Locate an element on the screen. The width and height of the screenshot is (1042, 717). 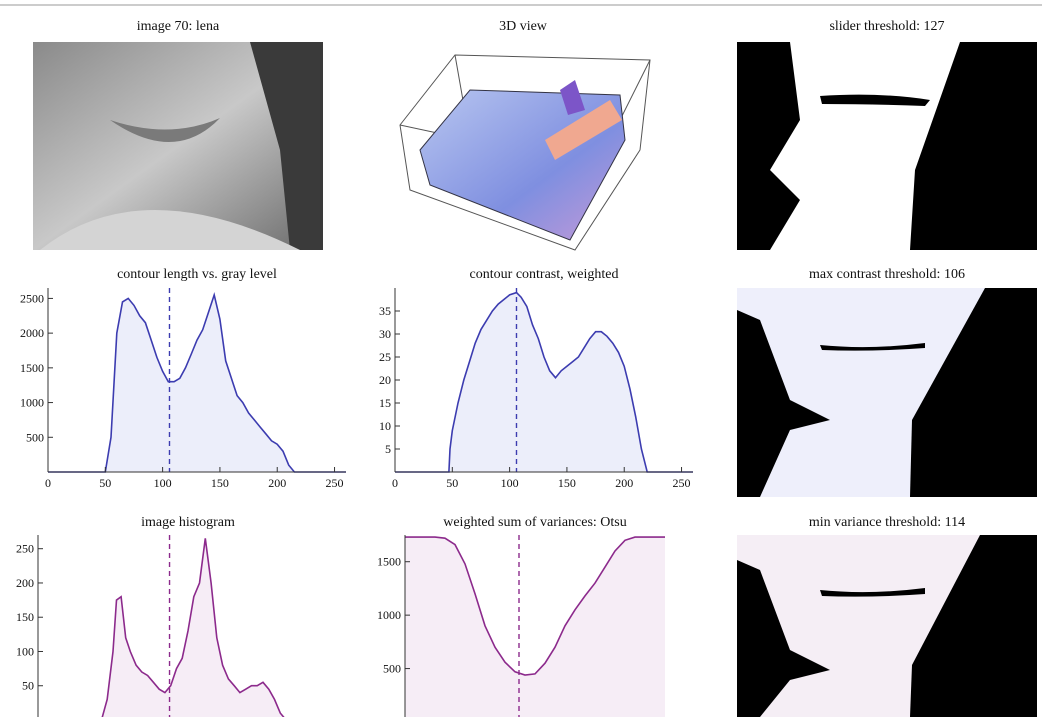
y-tick-label: 250 is located at coordinates (25, 549).